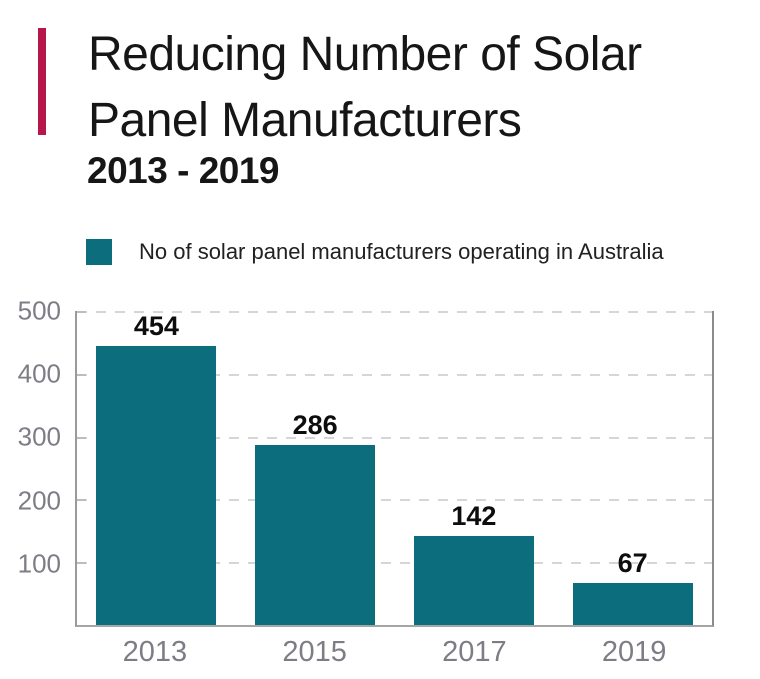  I want to click on data-label: 142, so click(474, 515).